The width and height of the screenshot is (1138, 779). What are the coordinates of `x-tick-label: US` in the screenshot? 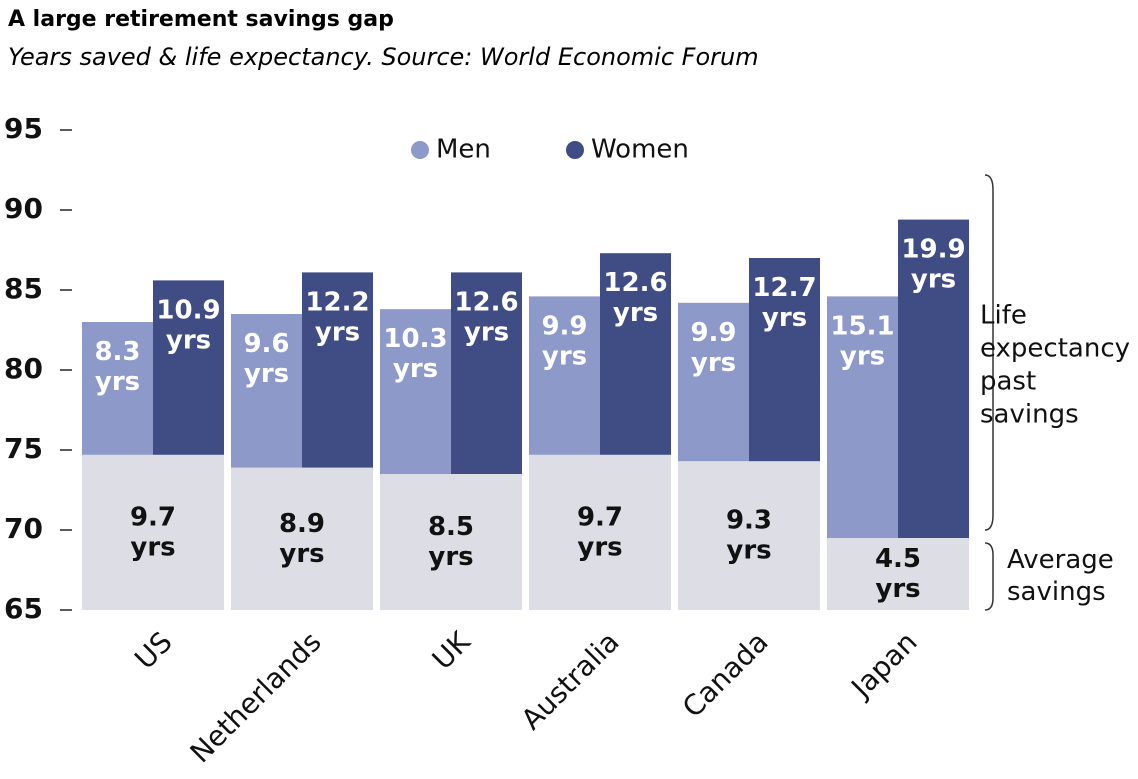 It's located at (153, 650).